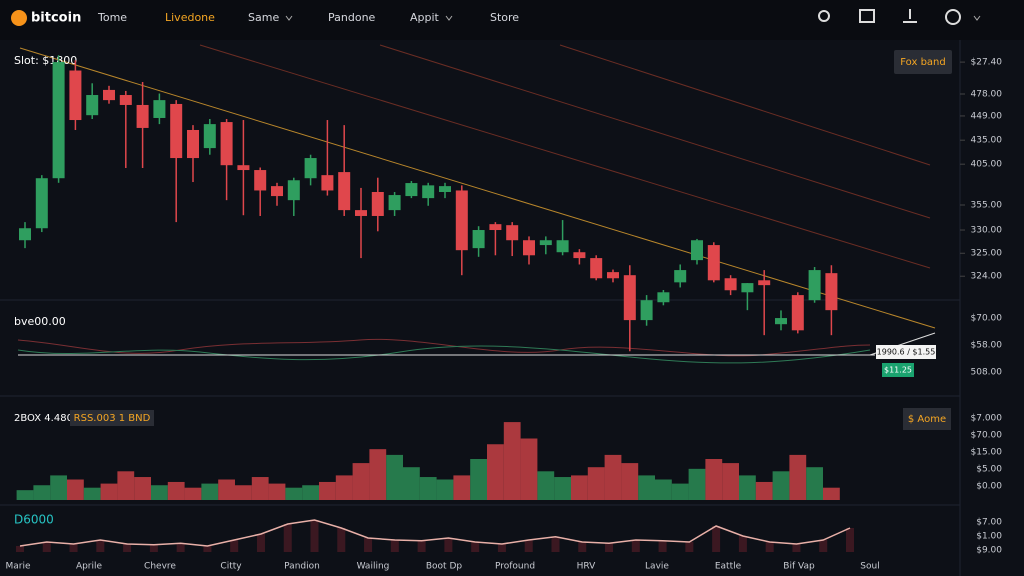  What do you see at coordinates (504, 17) in the screenshot?
I see `nav-item: Store` at bounding box center [504, 17].